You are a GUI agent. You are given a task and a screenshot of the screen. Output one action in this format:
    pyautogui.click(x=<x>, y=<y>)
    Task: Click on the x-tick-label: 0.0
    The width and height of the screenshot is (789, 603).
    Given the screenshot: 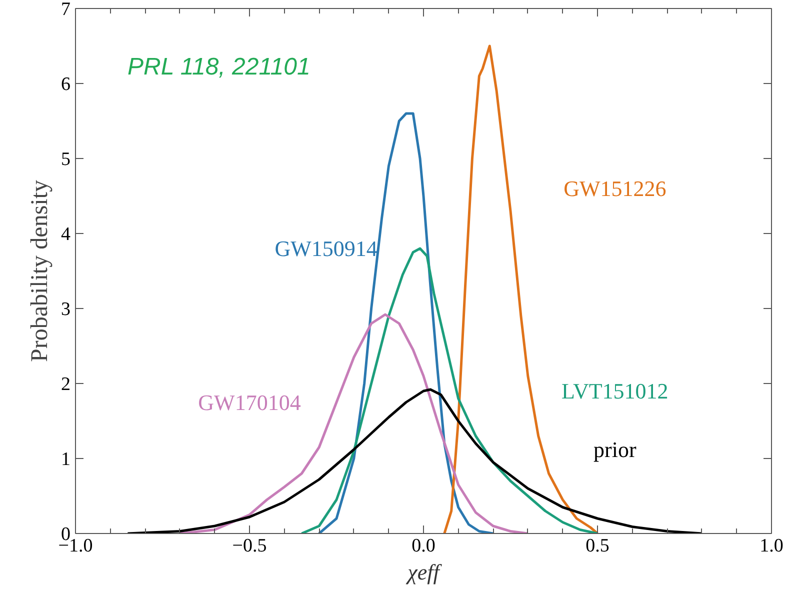 What is the action you would take?
    pyautogui.click(x=424, y=546)
    